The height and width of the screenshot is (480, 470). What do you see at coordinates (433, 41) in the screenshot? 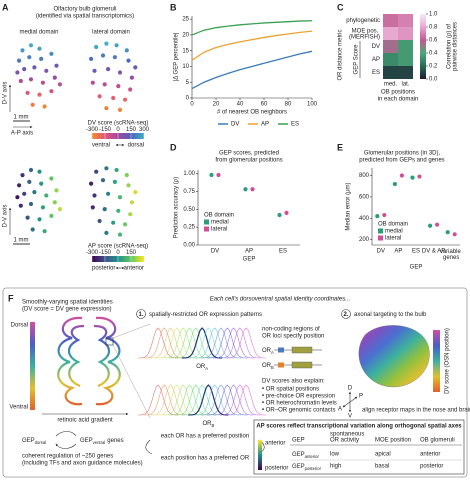
I see `colorbar-tick-label: 0.6` at bounding box center [433, 41].